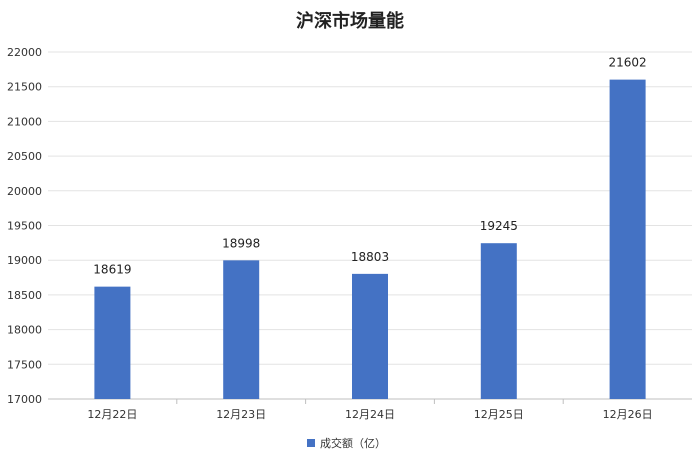 The image size is (700, 468). I want to click on y-tick-label: 20000, so click(24, 191).